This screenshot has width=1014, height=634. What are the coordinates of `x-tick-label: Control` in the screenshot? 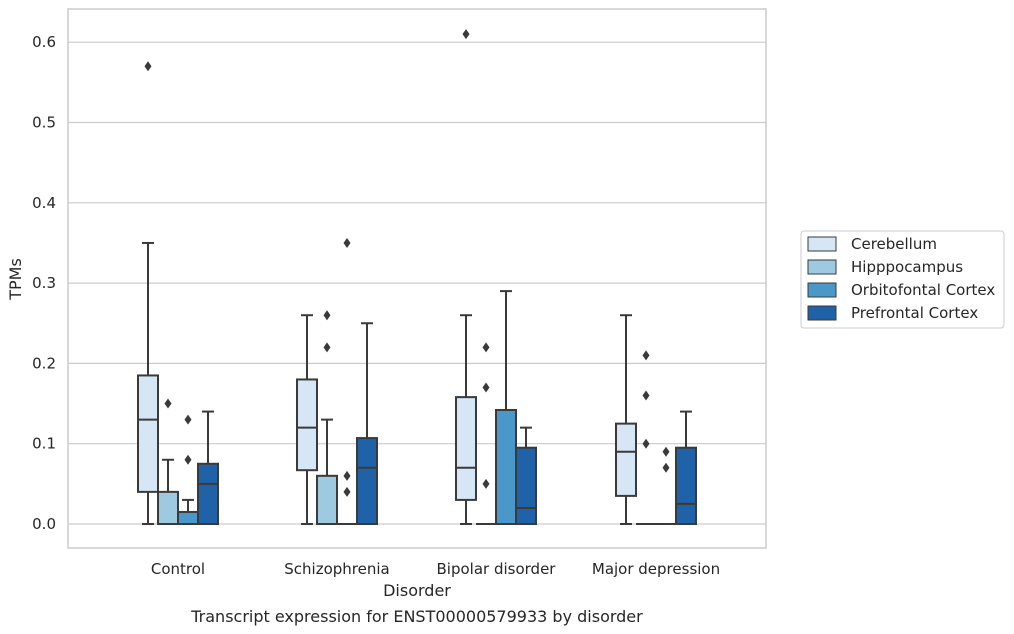 It's located at (178, 569).